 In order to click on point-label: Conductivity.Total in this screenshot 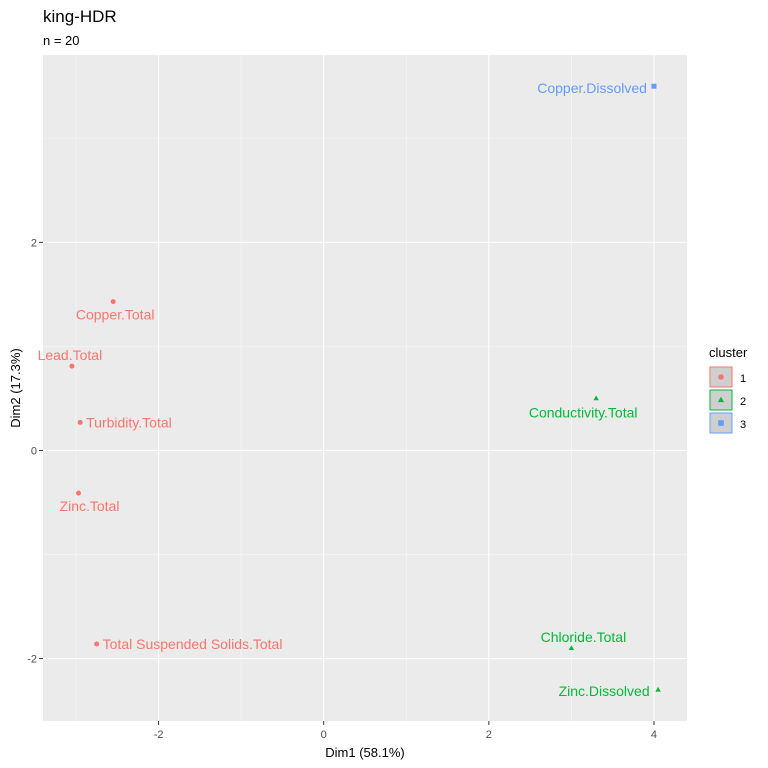, I will do `click(583, 412)`.